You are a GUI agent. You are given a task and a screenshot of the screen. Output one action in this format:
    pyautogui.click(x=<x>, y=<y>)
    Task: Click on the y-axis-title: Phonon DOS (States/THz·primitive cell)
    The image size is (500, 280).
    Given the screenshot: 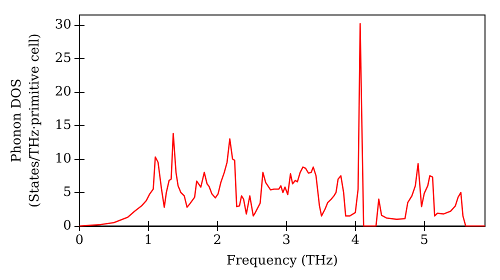 What is the action you would take?
    pyautogui.click(x=26, y=120)
    